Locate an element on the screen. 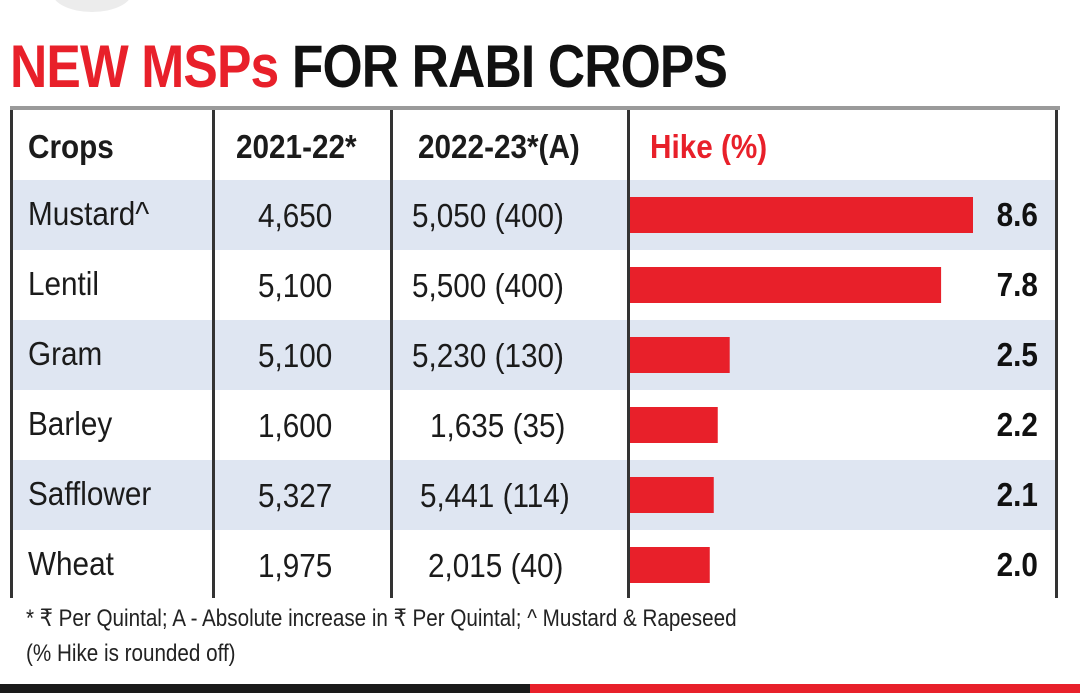 This screenshot has width=1080, height=693. crop-name: Barley is located at coordinates (70, 423).